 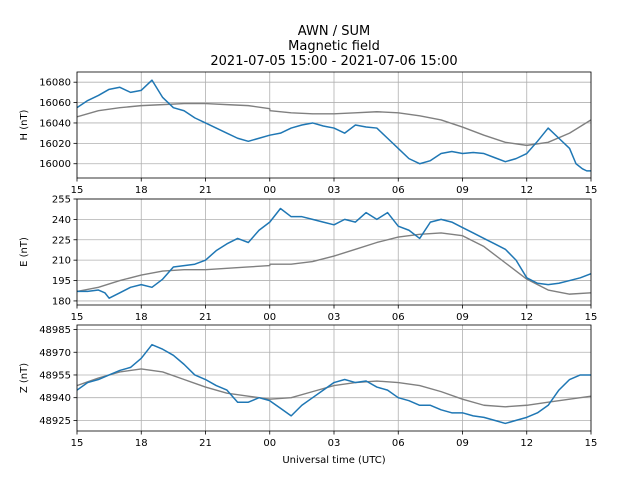 What do you see at coordinates (61, 240) in the screenshot?
I see `y-tick-label-1-3: 225` at bounding box center [61, 240].